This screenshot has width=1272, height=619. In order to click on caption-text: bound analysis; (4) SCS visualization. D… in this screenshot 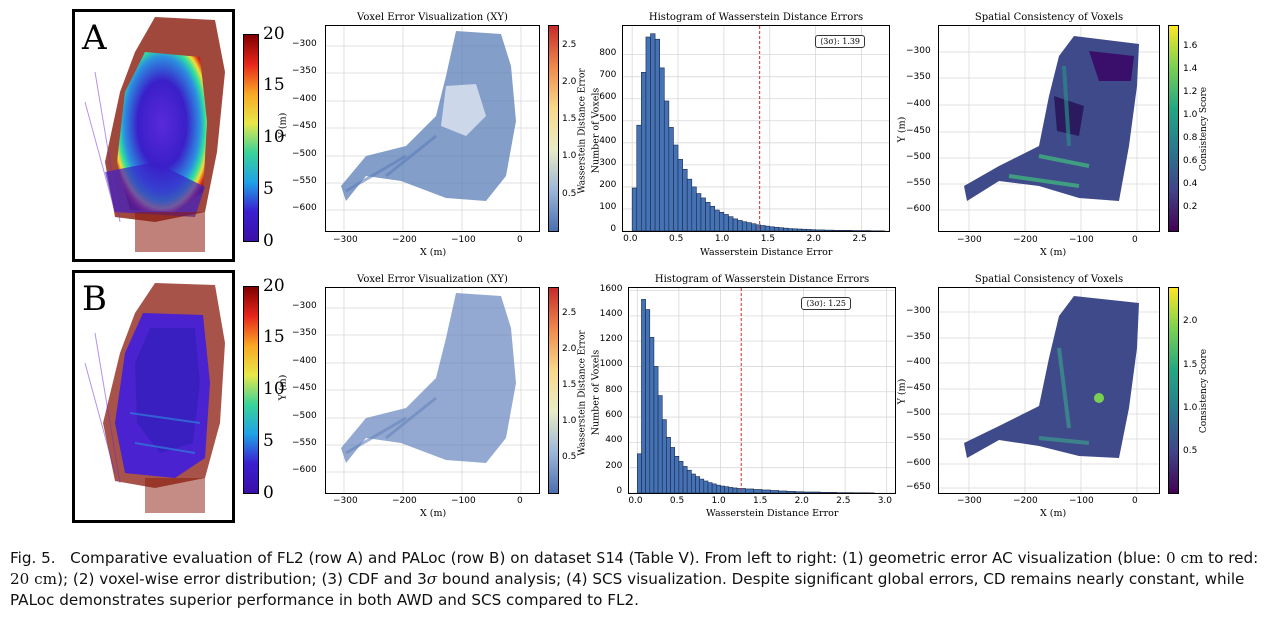, I will do `click(627, 589)`.